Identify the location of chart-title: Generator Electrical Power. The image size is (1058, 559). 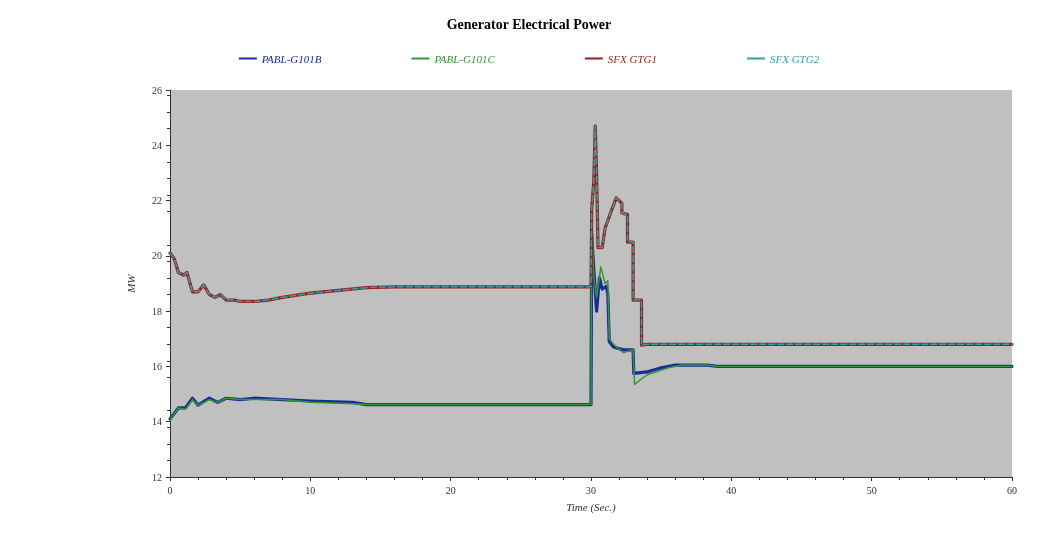
(529, 24).